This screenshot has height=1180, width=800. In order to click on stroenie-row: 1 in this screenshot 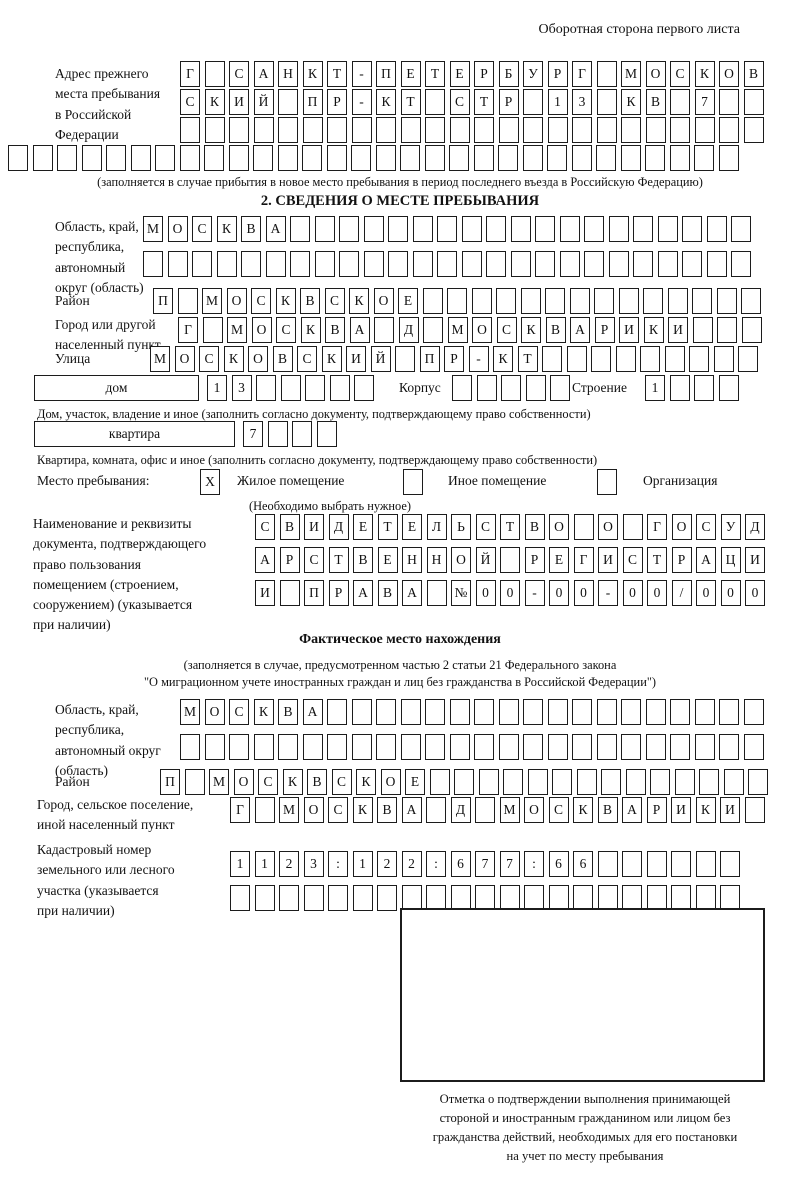, I will do `click(692, 388)`.